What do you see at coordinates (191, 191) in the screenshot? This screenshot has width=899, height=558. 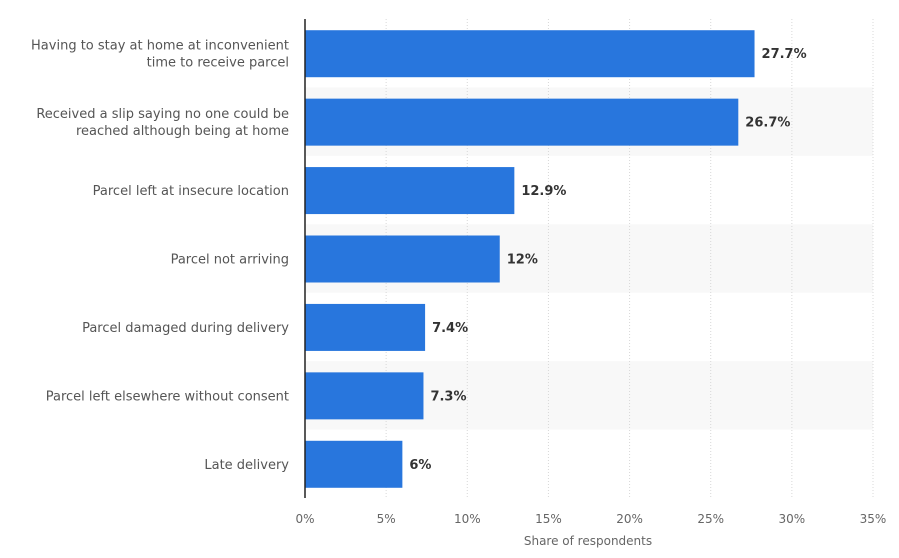 I see `category-label: Parcel left at insecure location` at bounding box center [191, 191].